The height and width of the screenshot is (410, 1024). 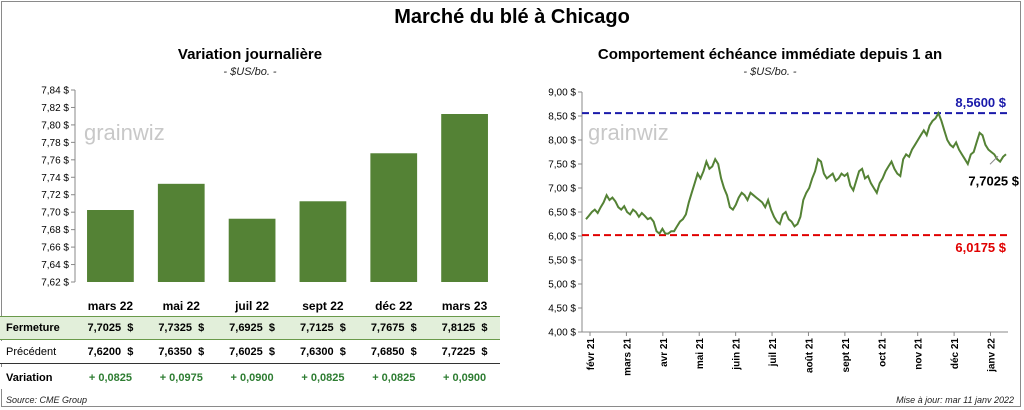 What do you see at coordinates (773, 353) in the screenshot?
I see `line-x-tick-label: juil 21` at bounding box center [773, 353].